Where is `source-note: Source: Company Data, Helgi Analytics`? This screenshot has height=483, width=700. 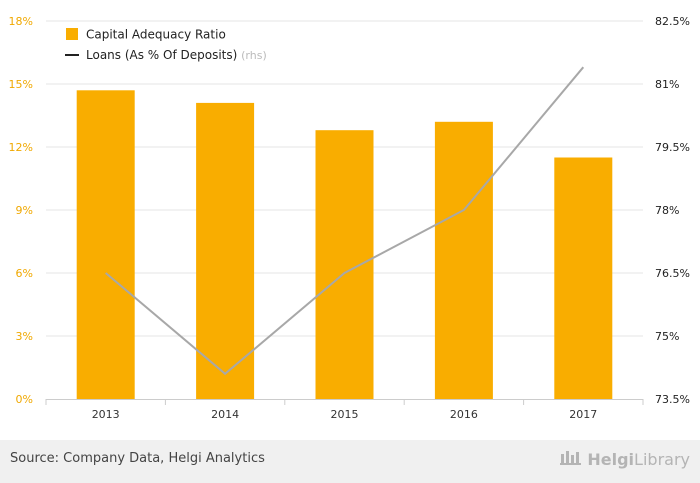 source-note: Source: Company Data, Helgi Analytics is located at coordinates (137, 458).